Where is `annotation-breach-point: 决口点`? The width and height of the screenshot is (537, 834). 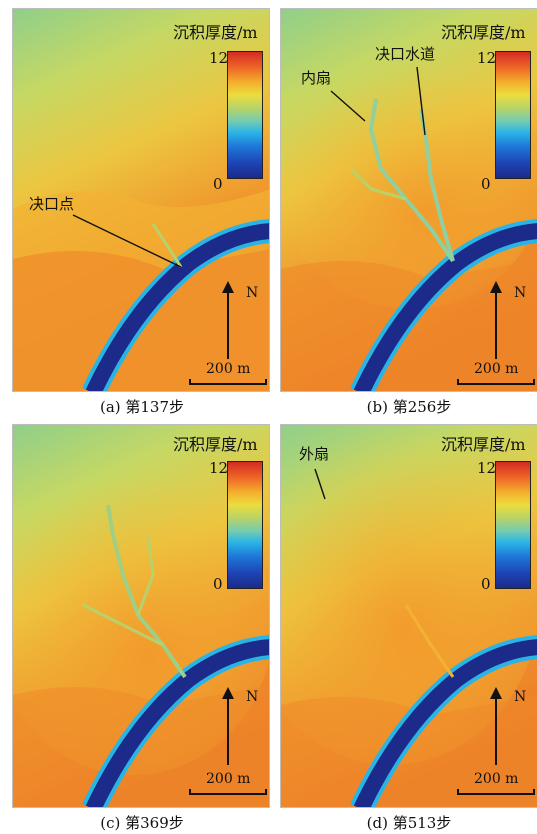 annotation-breach-point: 决口点 is located at coordinates (52, 204).